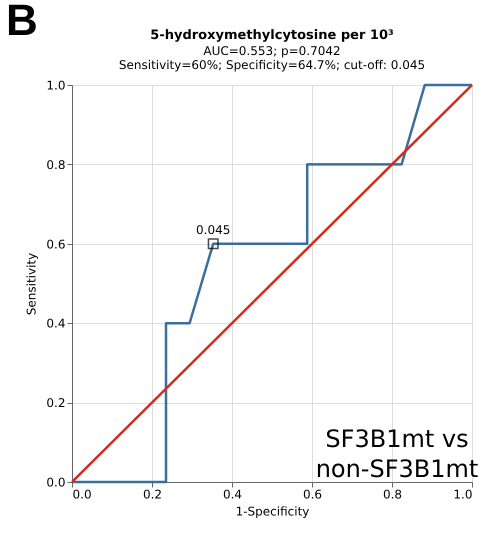  What do you see at coordinates (273, 511) in the screenshot?
I see `x-axis-title: 1-Specificity` at bounding box center [273, 511].